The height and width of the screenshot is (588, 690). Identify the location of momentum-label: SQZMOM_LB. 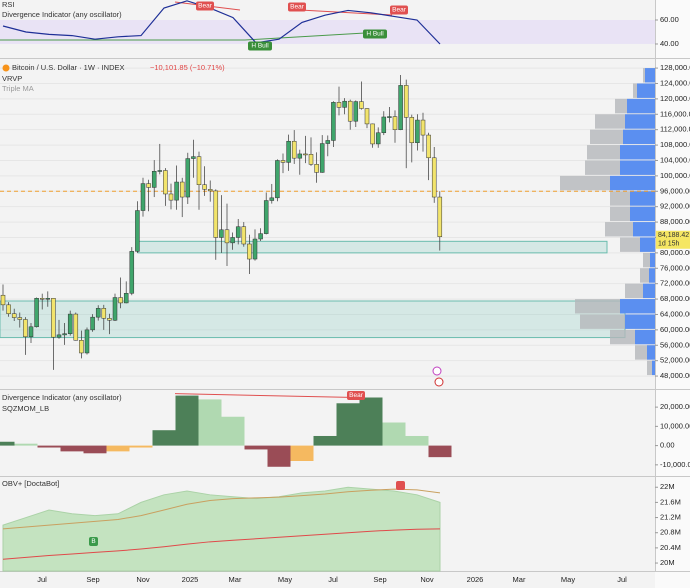
(25, 408).